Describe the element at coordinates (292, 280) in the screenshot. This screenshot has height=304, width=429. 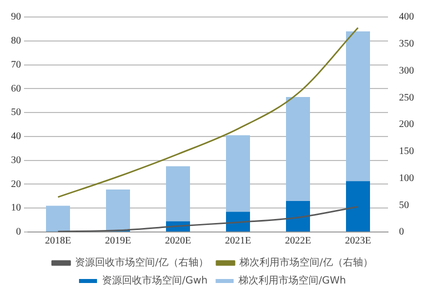
I see `legend-label: 梯次利用市场空间/GWh` at that location.